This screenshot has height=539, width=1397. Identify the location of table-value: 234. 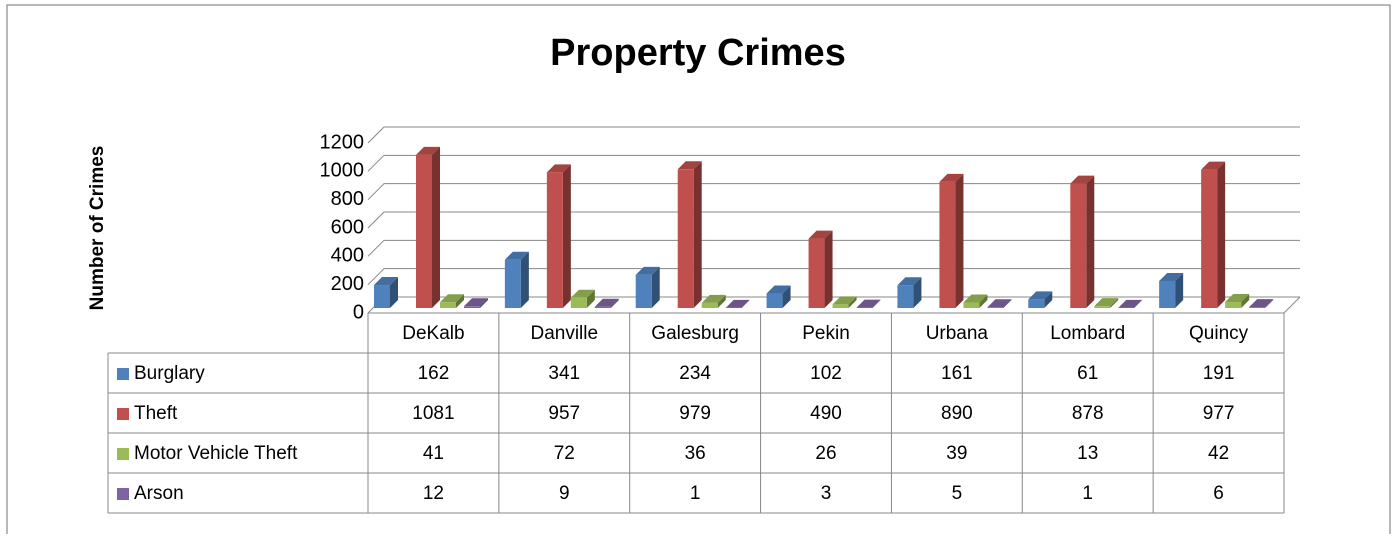
(695, 373).